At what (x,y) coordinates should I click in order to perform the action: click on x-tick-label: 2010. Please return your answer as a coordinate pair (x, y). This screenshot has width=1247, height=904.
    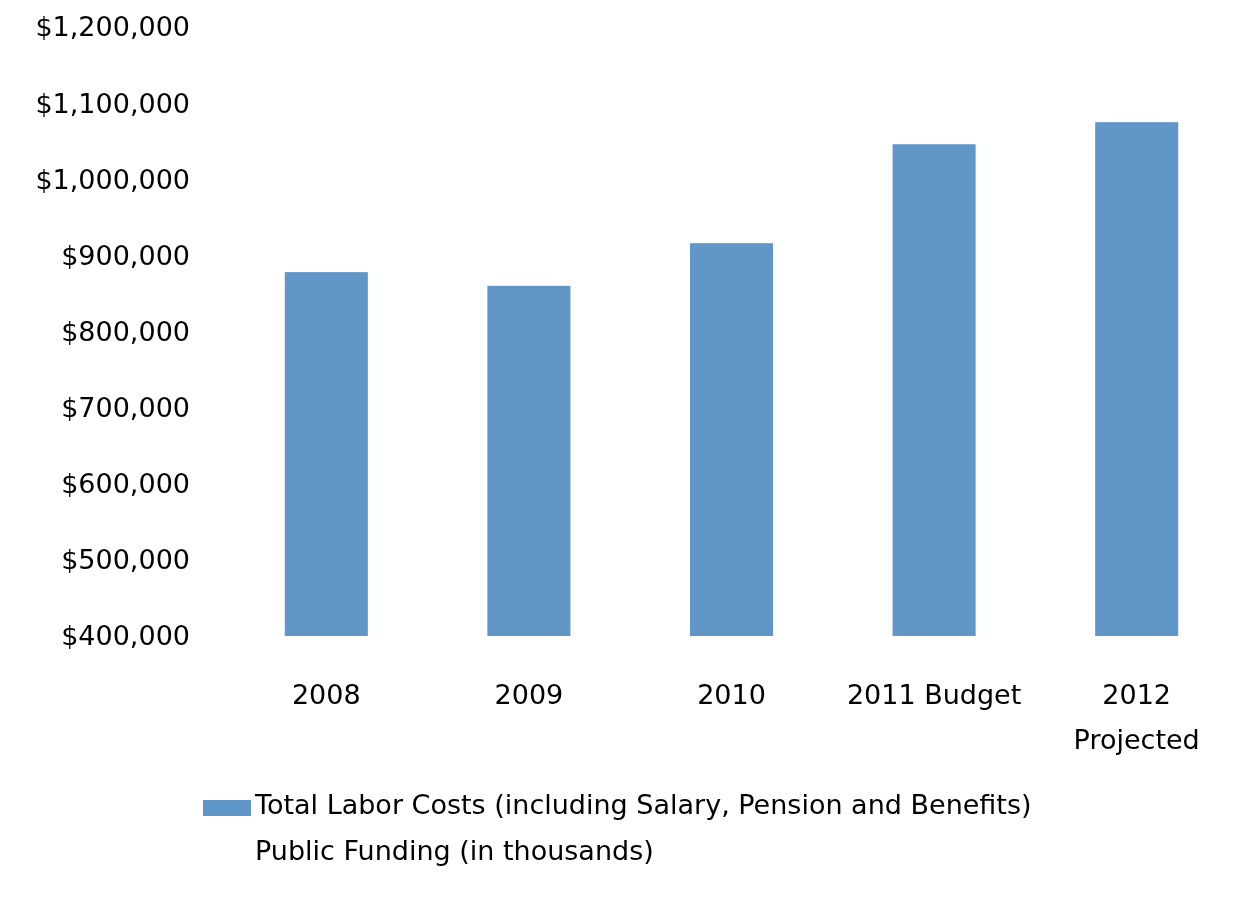
    Looking at the image, I should click on (731, 694).